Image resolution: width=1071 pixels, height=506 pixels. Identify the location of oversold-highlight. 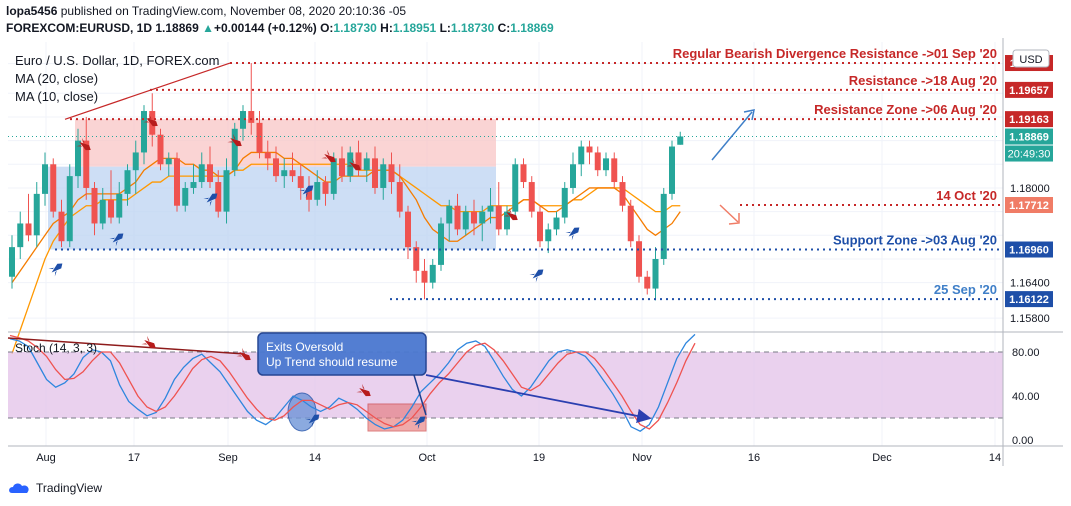
(397, 417).